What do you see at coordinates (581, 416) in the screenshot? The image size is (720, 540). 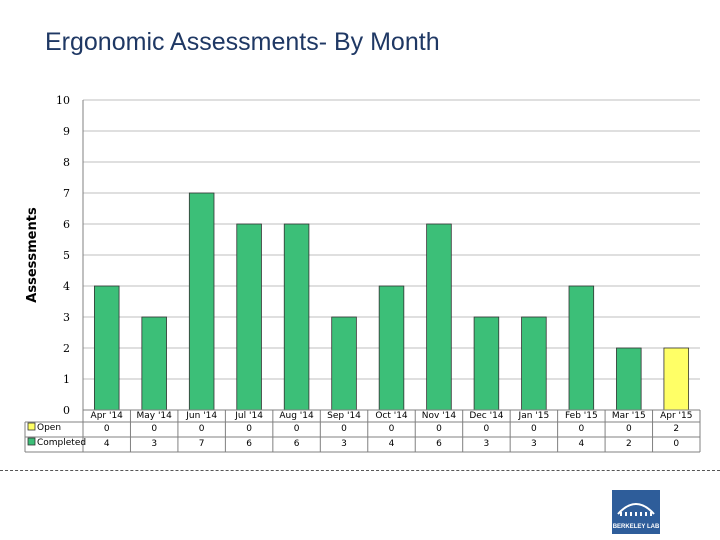 I see `x-tick-label: Feb '15` at bounding box center [581, 416].